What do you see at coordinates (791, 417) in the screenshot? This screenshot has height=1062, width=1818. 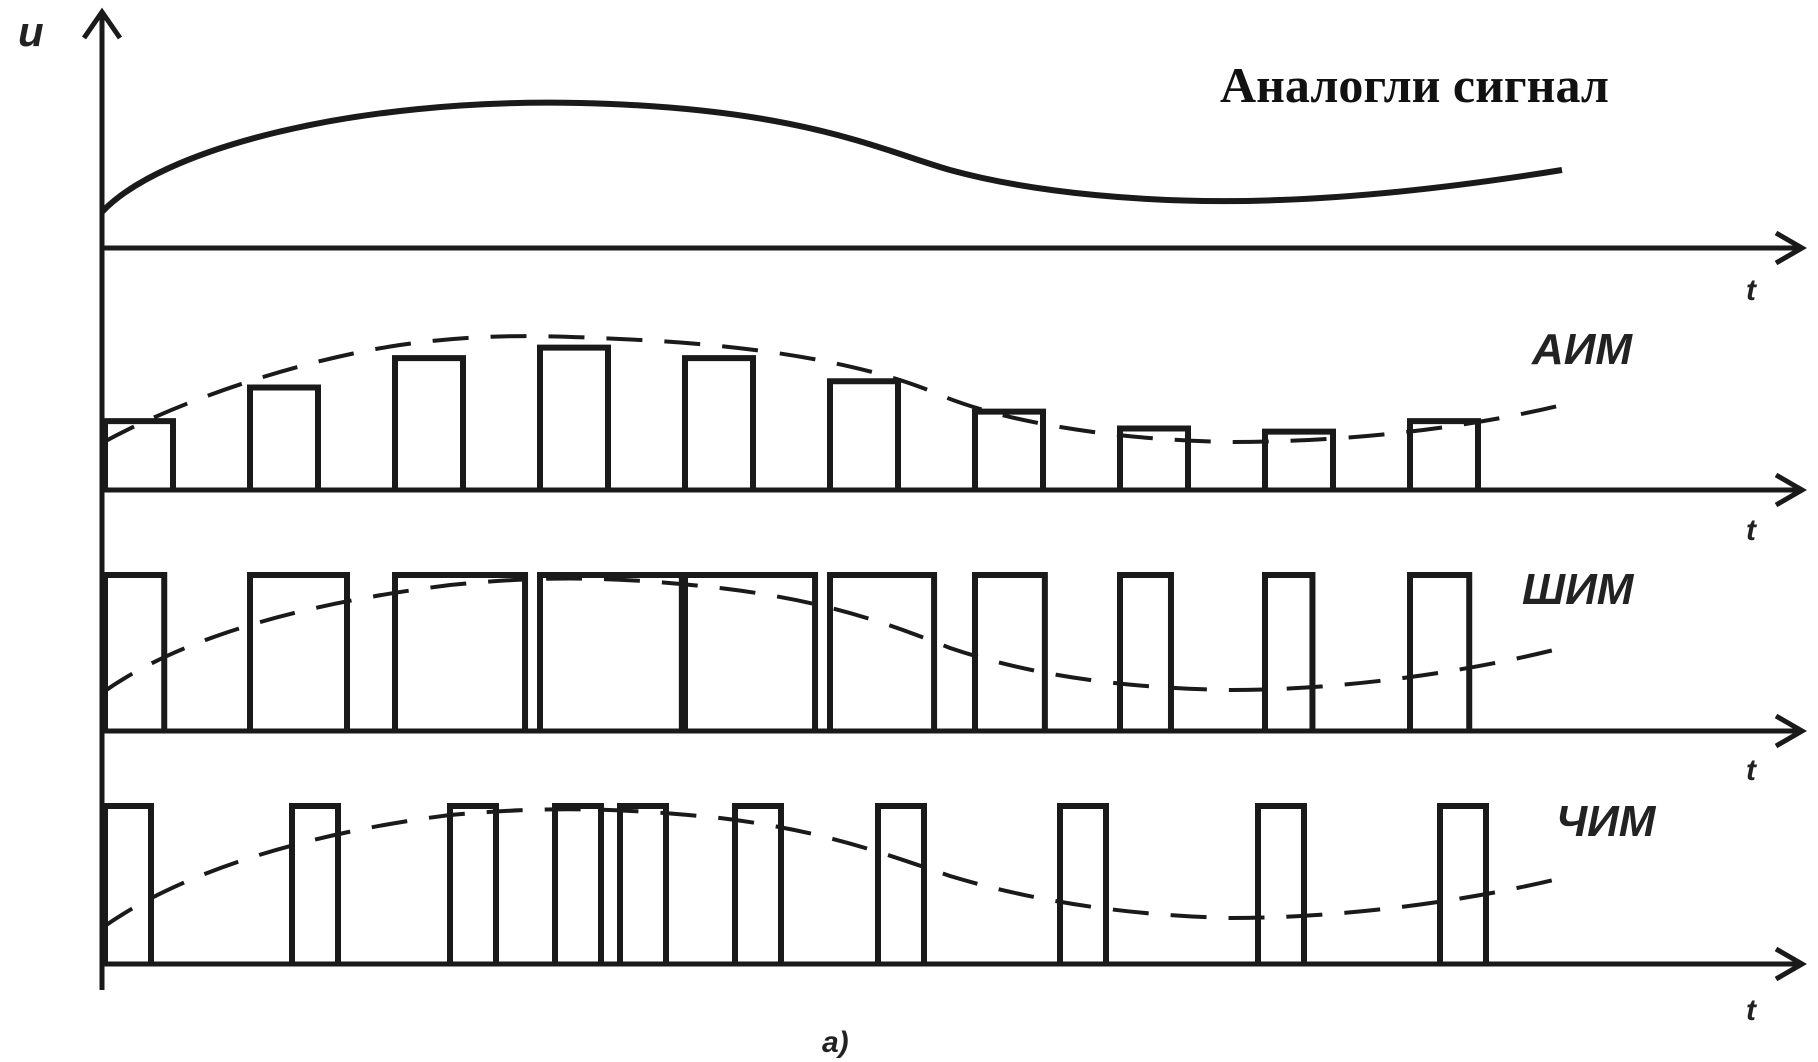 I see `aim-pulses` at bounding box center [791, 417].